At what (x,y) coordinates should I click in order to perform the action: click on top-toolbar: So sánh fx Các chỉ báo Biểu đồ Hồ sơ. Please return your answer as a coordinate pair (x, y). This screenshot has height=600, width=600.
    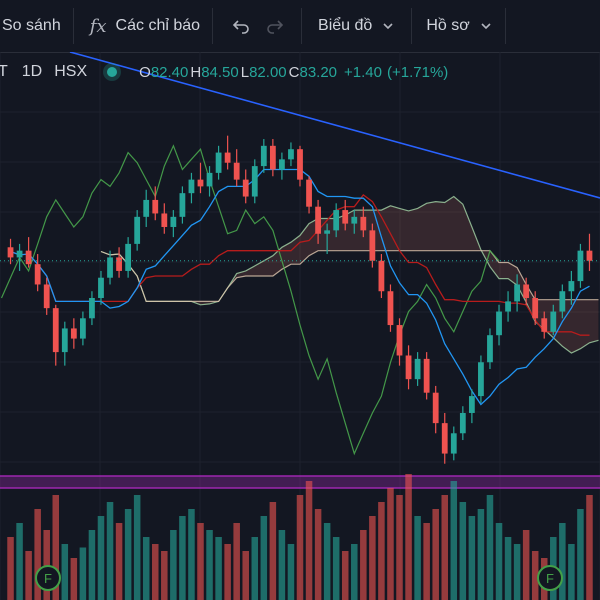
    Looking at the image, I should click on (300, 26).